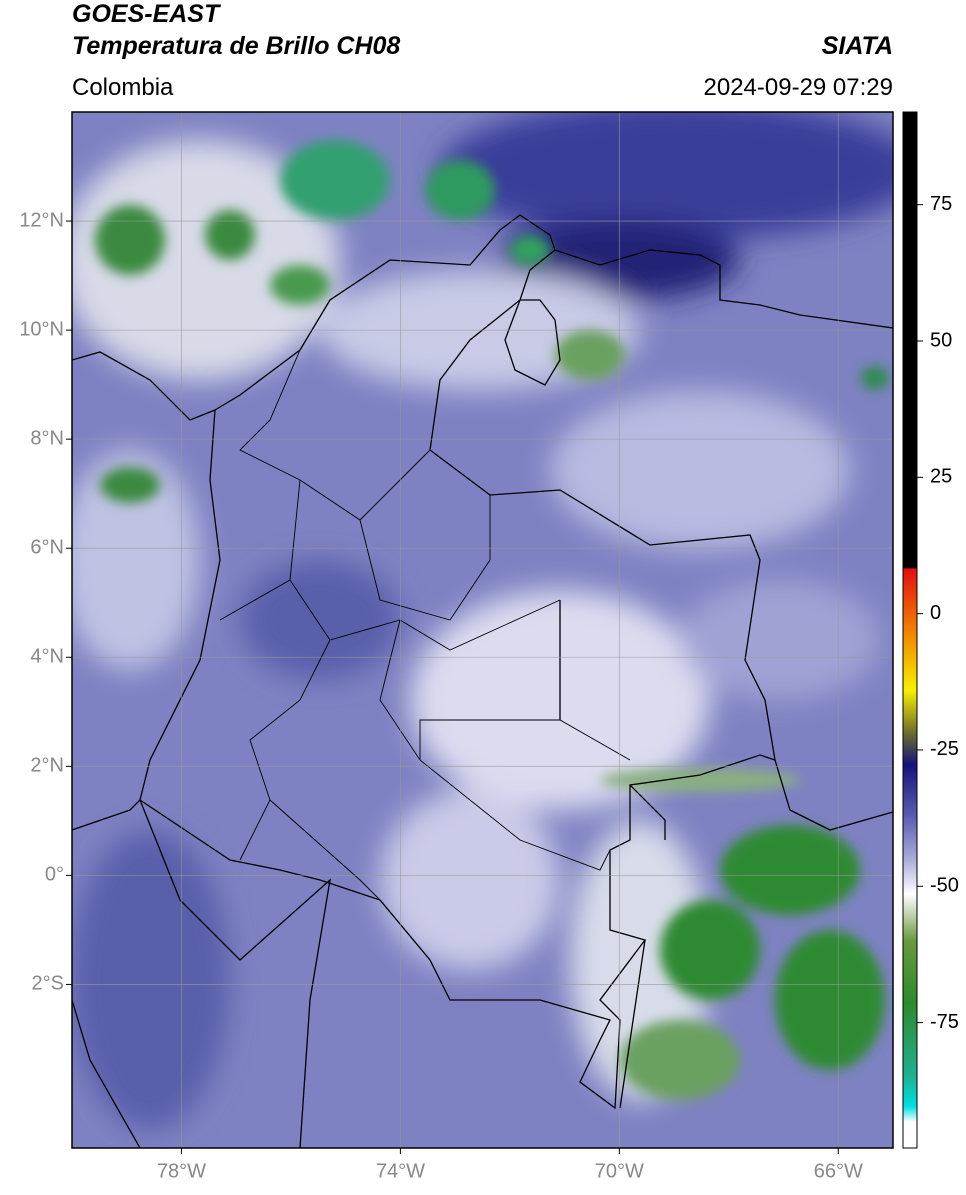  What do you see at coordinates (235, 973) in the screenshot?
I see `ecuador-border` at bounding box center [235, 973].